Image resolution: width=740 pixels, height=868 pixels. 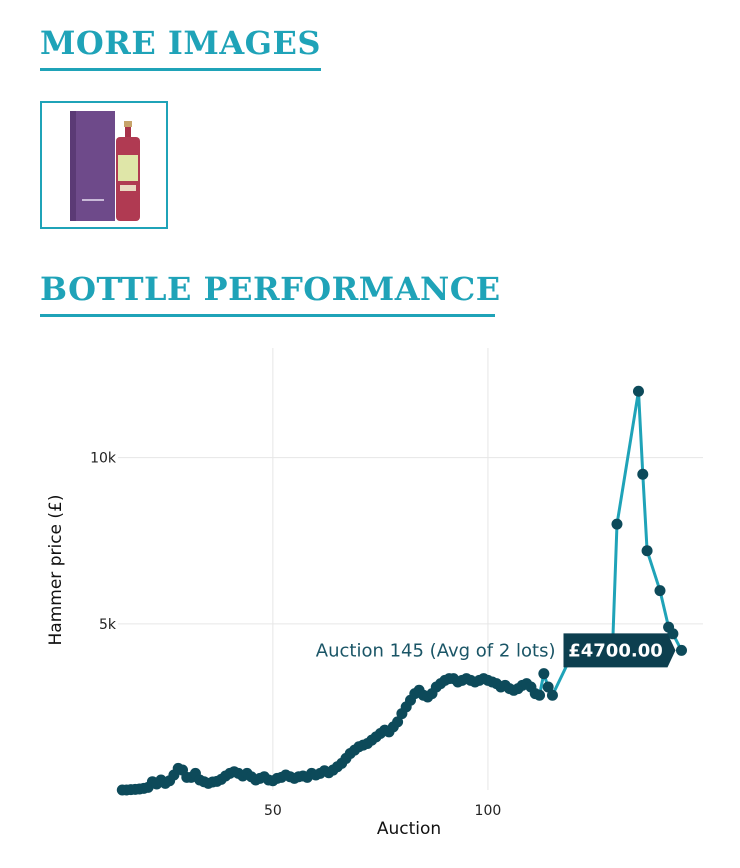 What do you see at coordinates (180, 69) in the screenshot?
I see `more-images-underline` at bounding box center [180, 69].